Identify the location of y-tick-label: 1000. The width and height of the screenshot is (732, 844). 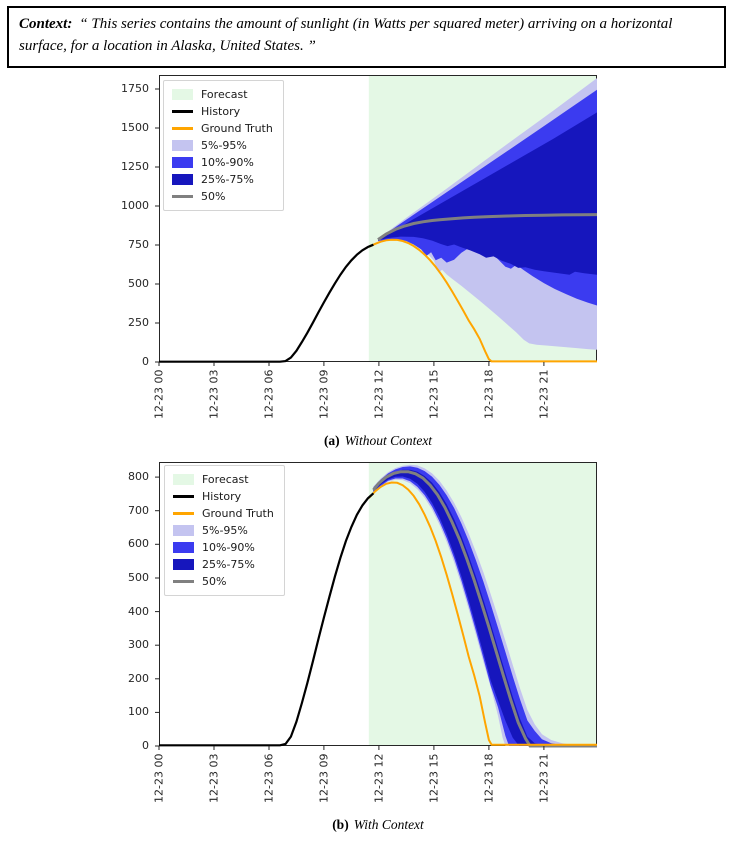
(135, 206).